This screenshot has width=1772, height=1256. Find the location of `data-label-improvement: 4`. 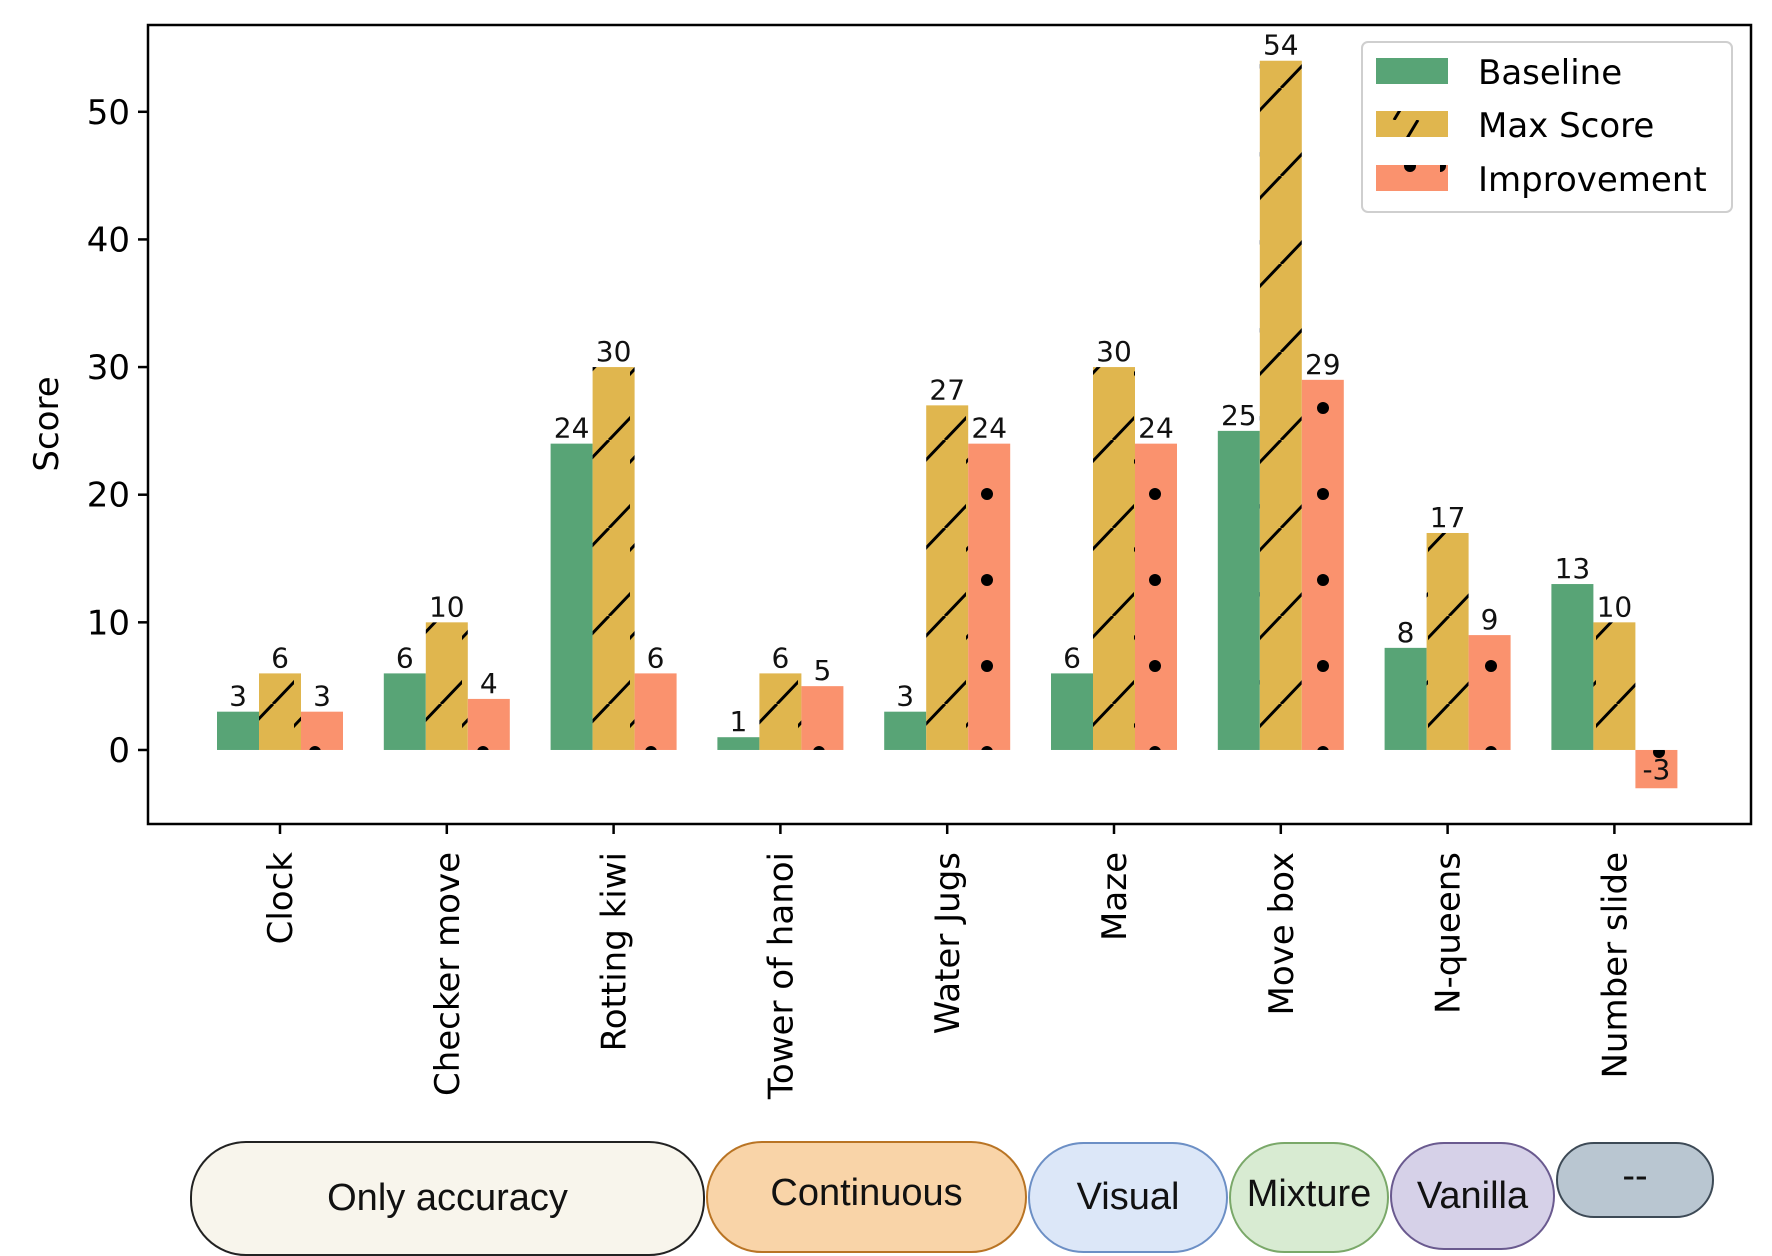

data-label-improvement: 4 is located at coordinates (489, 683).